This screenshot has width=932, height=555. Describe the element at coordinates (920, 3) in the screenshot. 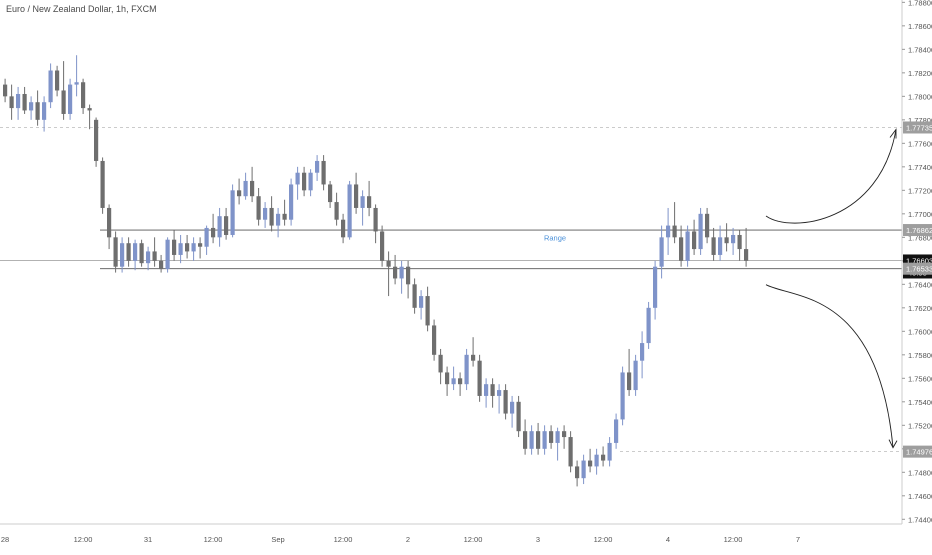

I see `price-tick-label: 1.78800` at that location.